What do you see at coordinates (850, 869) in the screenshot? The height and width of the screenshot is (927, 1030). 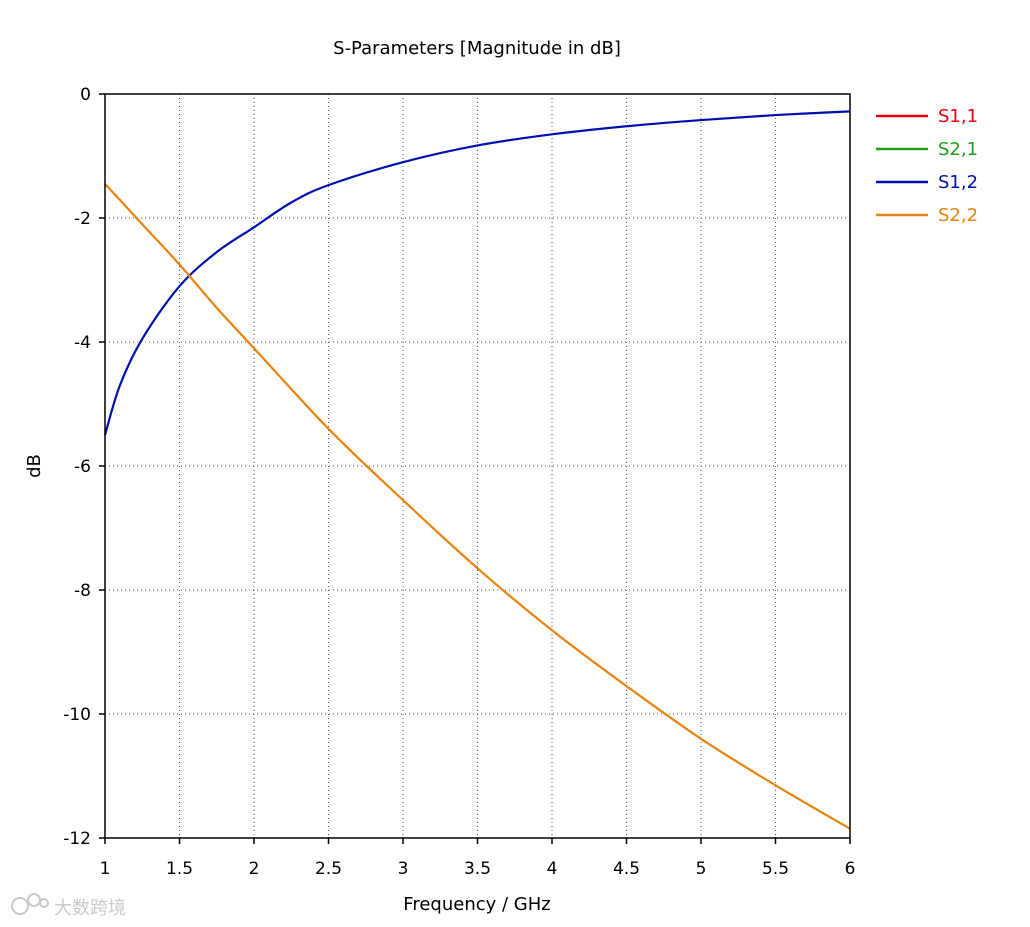 I see `x-tick-label: 6` at bounding box center [850, 869].